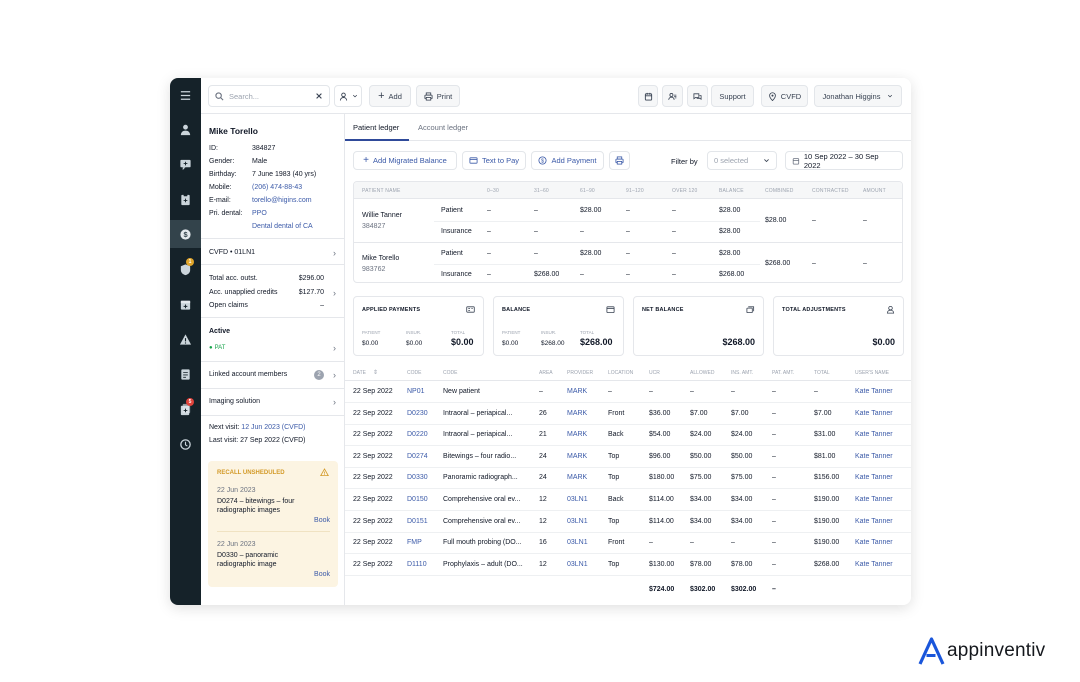  I want to click on patient-name: Mike Torello, so click(233, 131).